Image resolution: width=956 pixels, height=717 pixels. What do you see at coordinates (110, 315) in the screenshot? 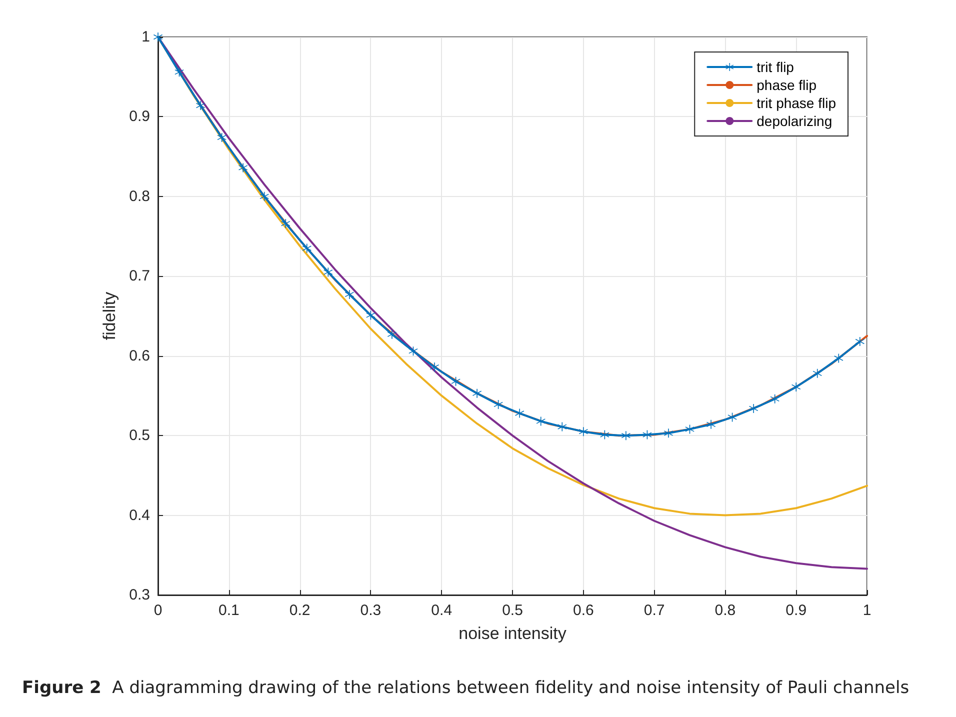
I see `y-axis-title: fidelity` at bounding box center [110, 315].